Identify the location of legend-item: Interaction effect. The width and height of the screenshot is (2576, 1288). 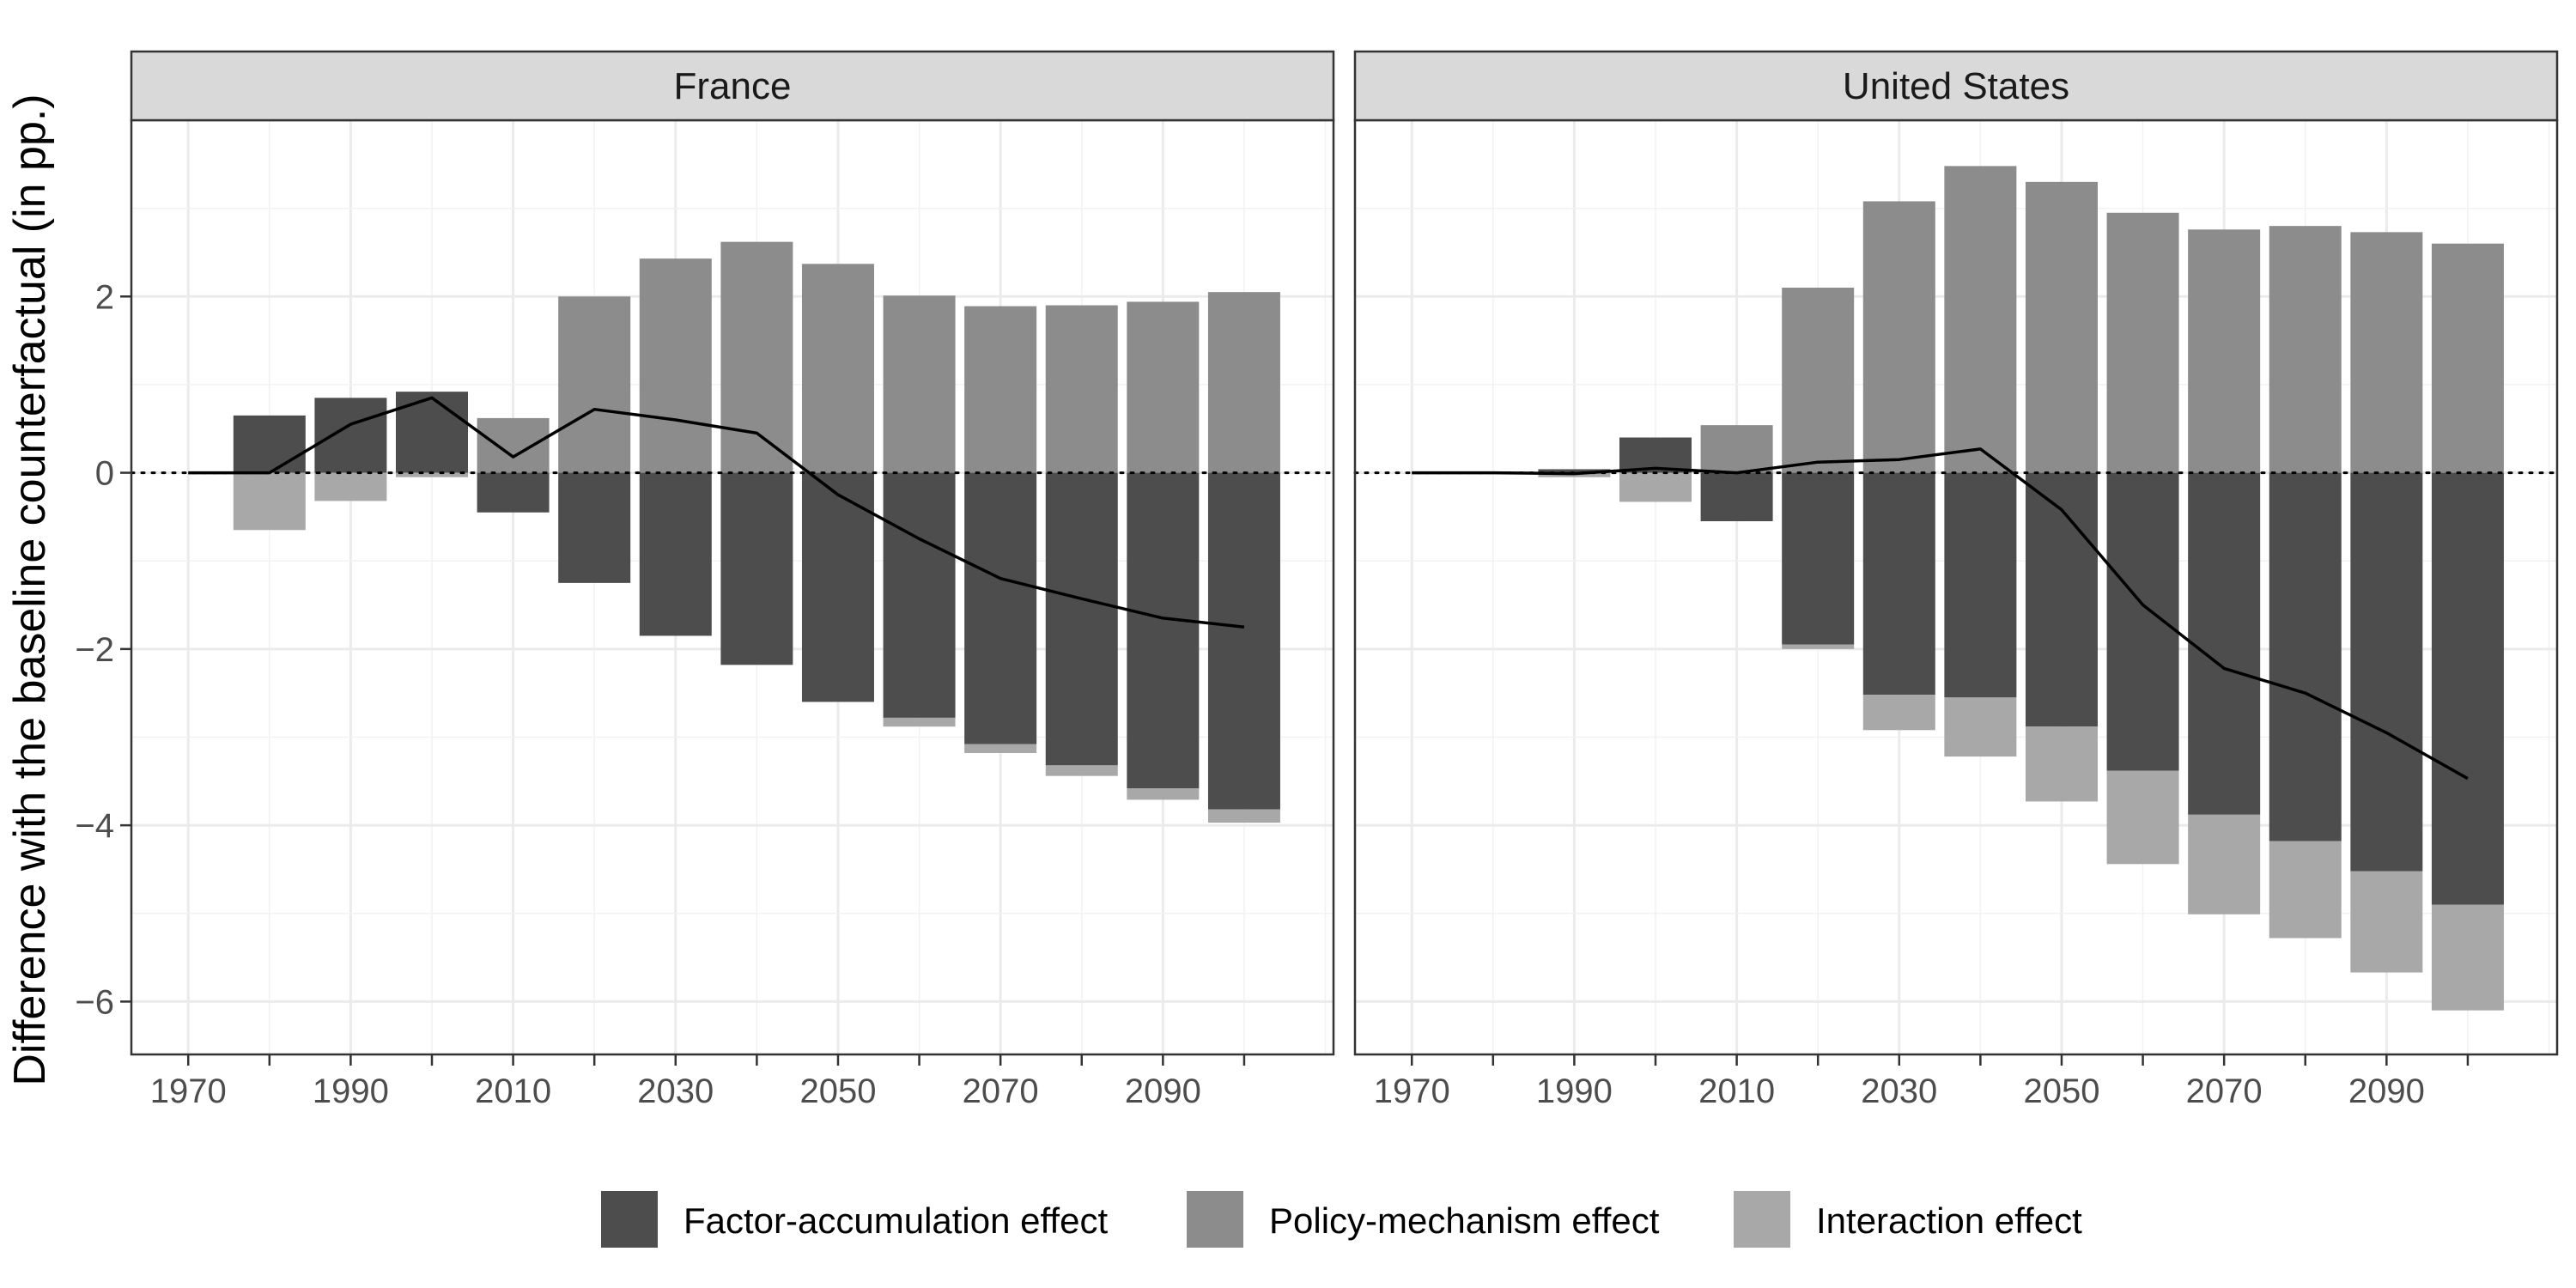
(1908, 1219).